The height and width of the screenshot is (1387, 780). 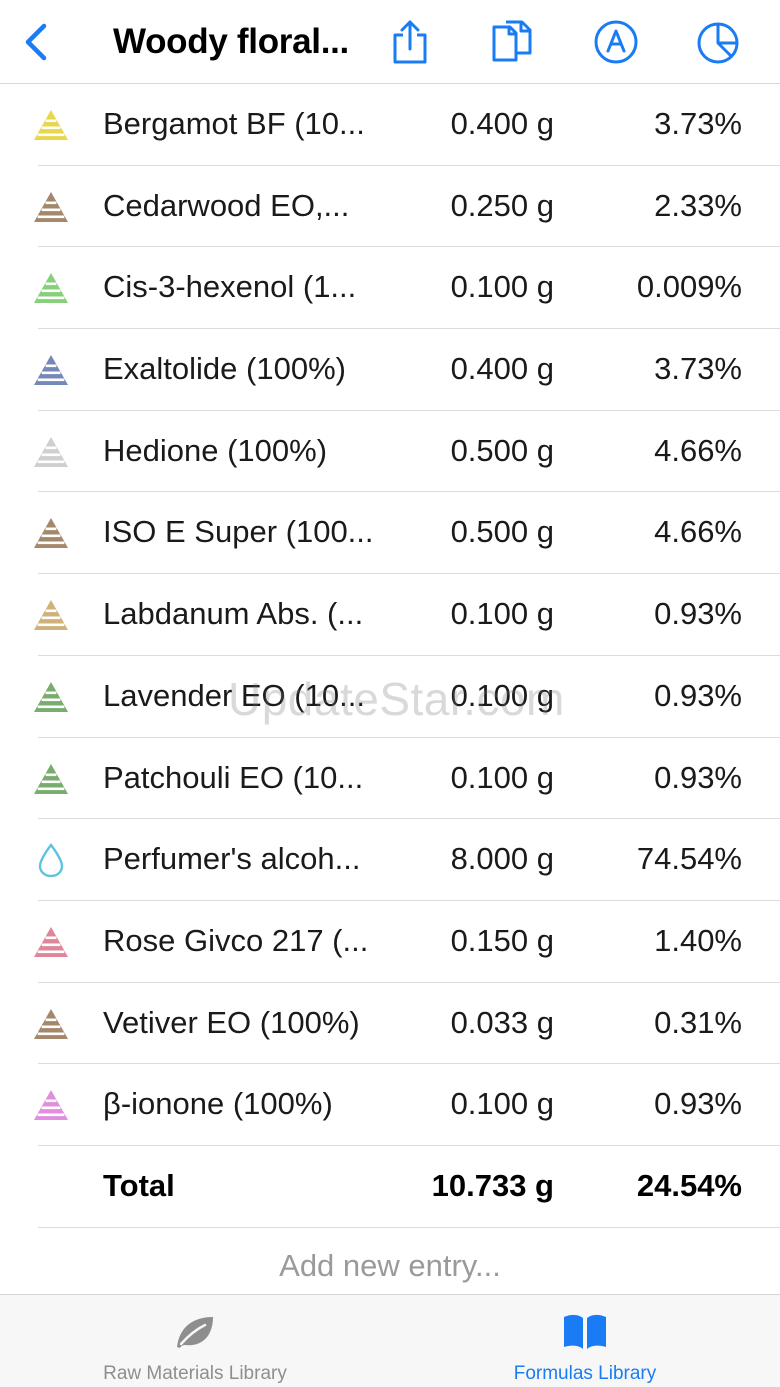 What do you see at coordinates (502, 1022) in the screenshot?
I see `ingredient-amount: 0.033 g` at bounding box center [502, 1022].